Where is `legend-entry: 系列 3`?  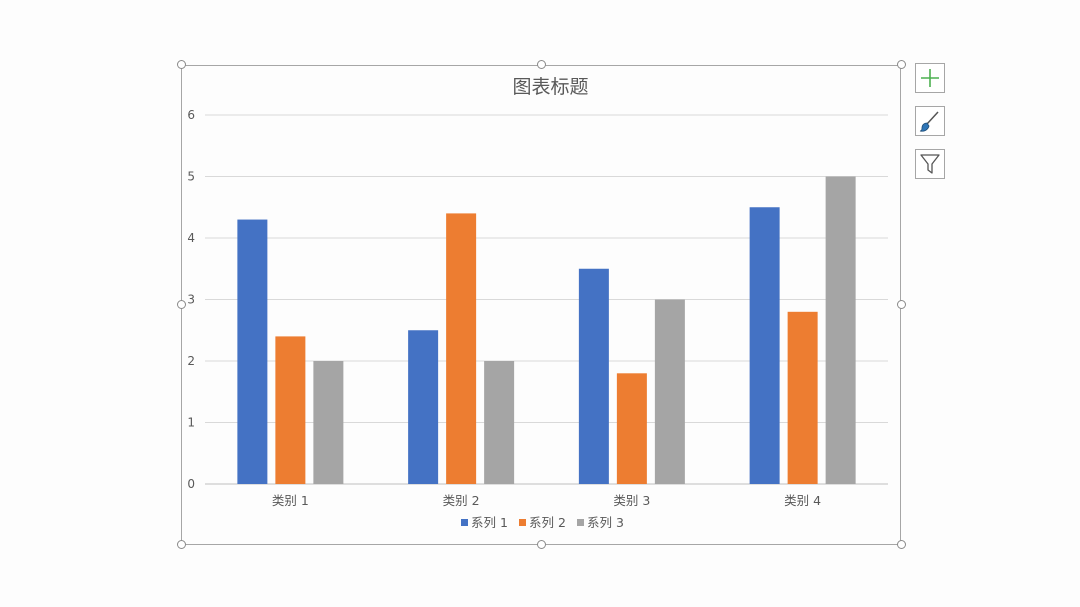 legend-entry: 系列 3 is located at coordinates (605, 522).